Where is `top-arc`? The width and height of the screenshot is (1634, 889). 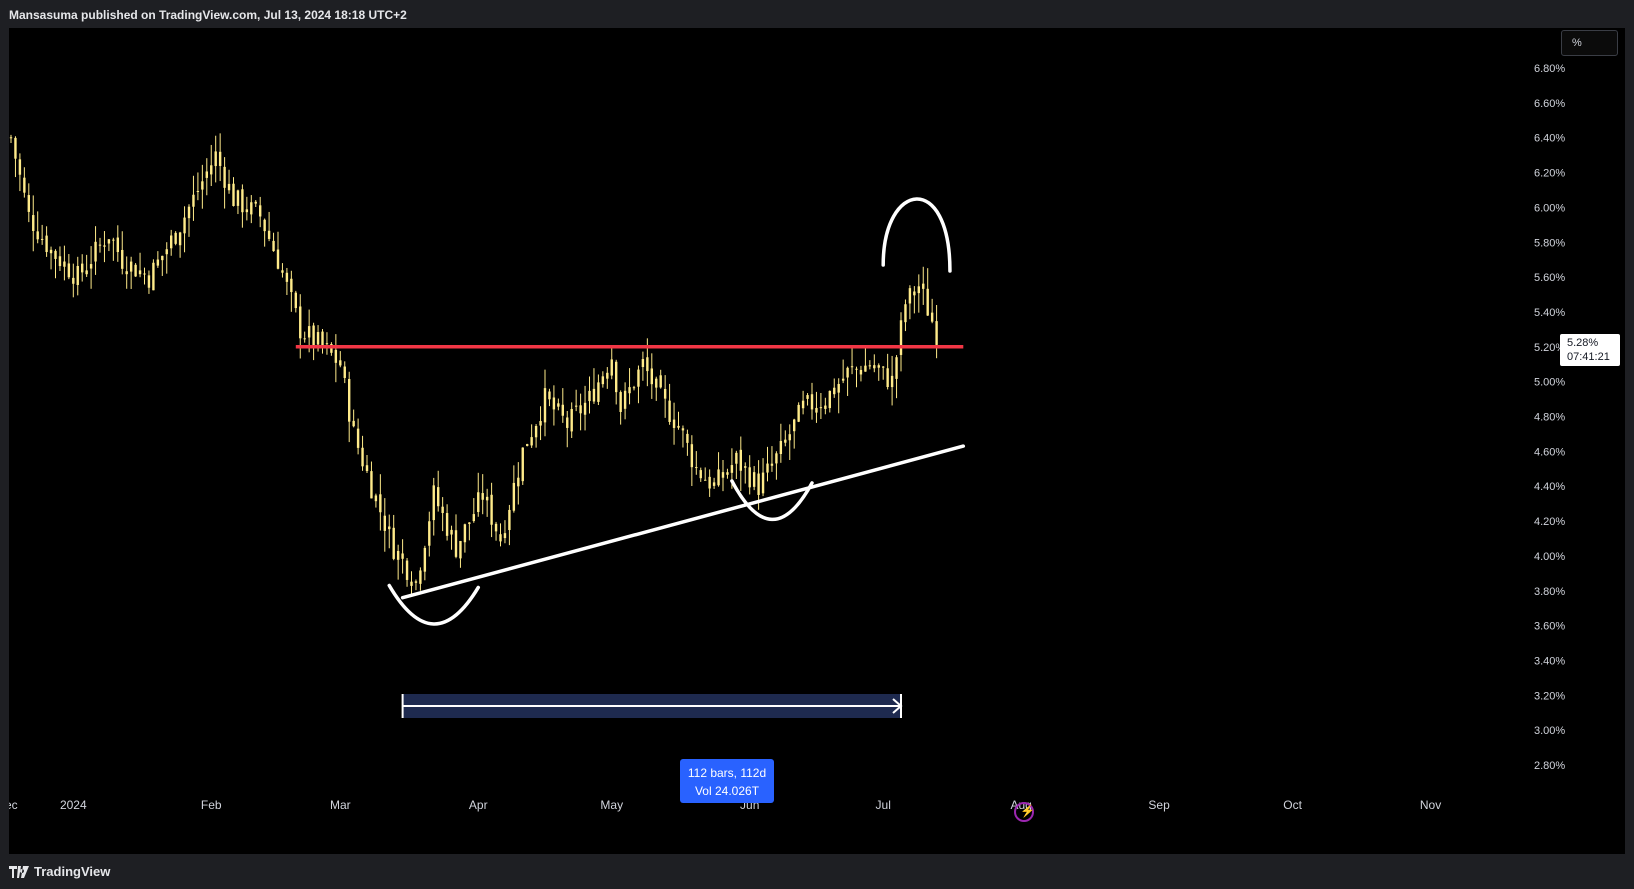 top-arc is located at coordinates (916, 235).